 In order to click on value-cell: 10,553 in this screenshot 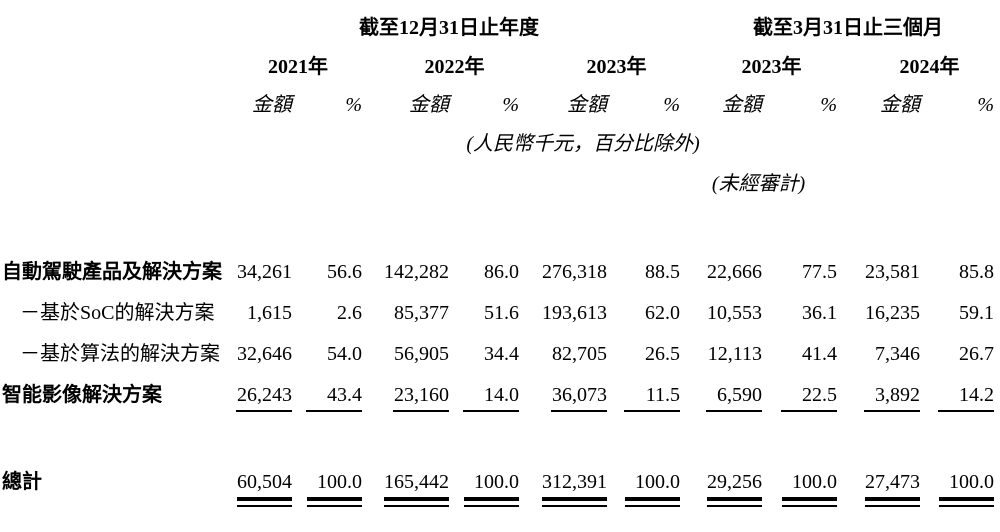, I will do `click(734, 313)`.